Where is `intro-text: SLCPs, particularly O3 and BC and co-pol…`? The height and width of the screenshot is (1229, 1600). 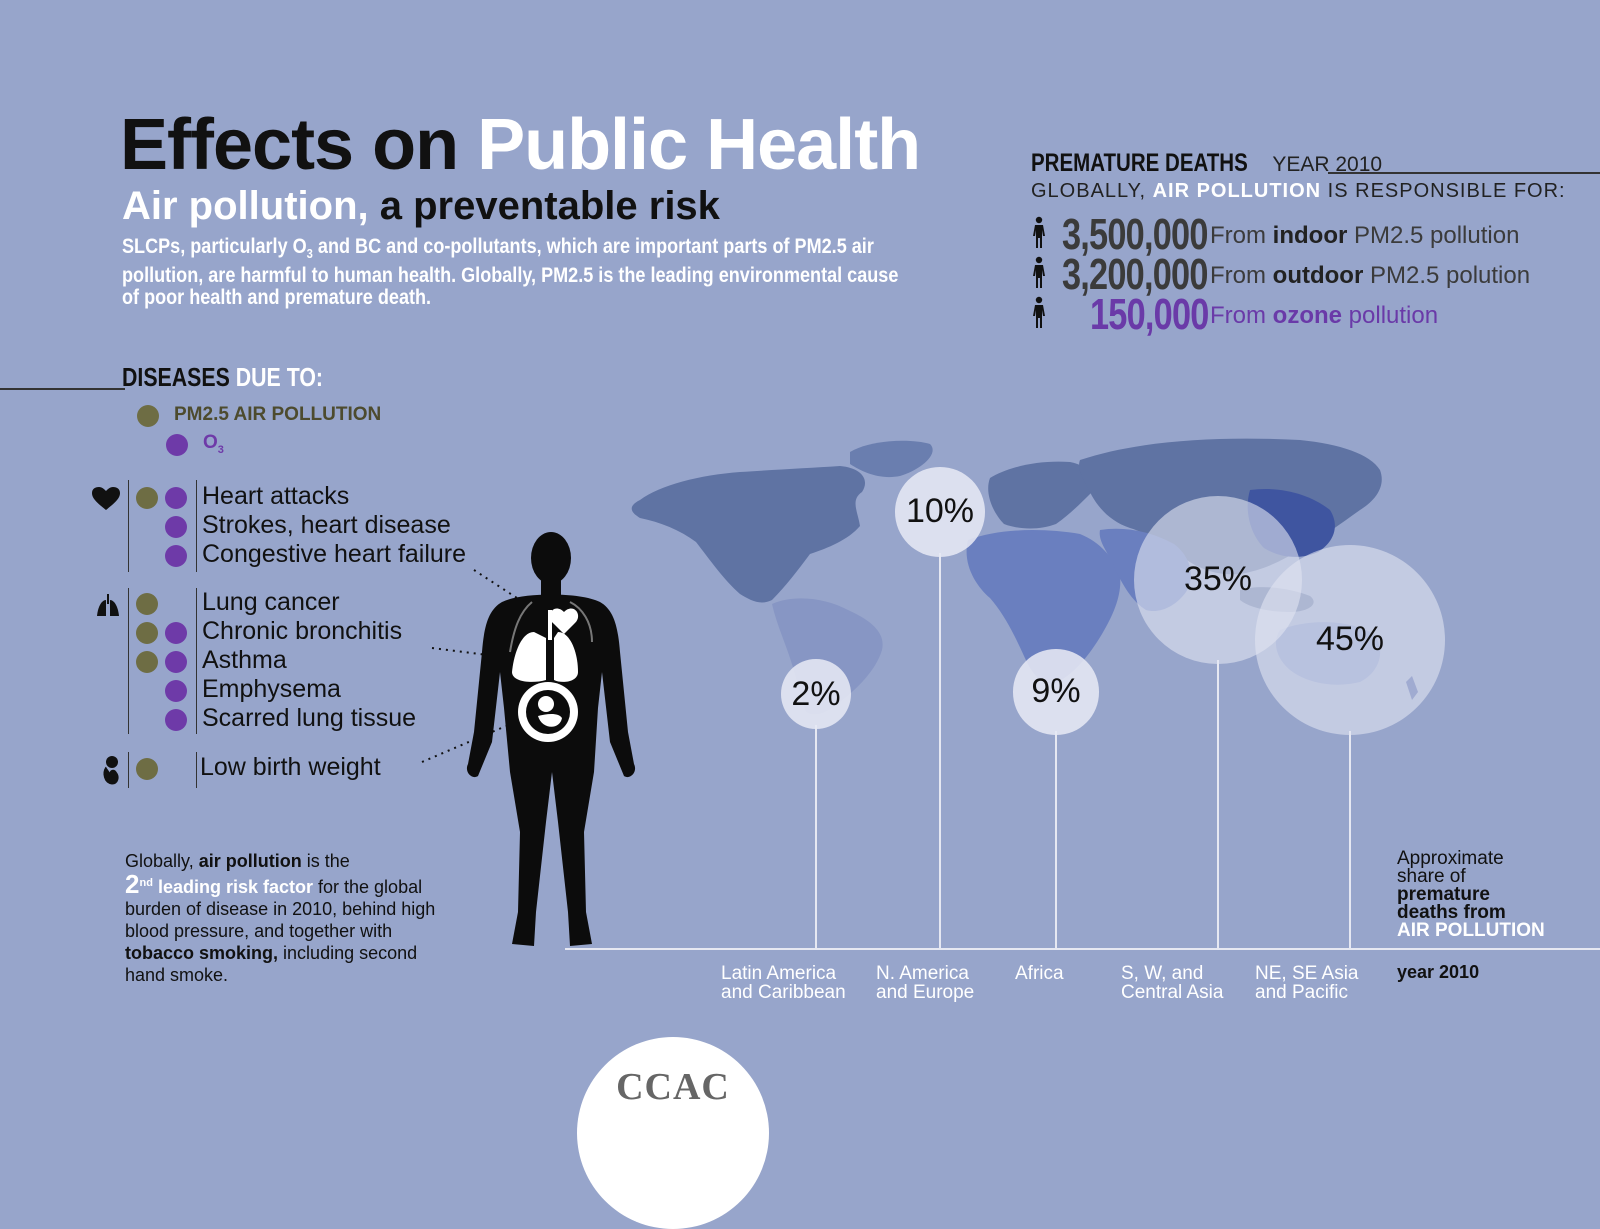 intro-text: SLCPs, particularly O3 and BC and co-pol… is located at coordinates (513, 272).